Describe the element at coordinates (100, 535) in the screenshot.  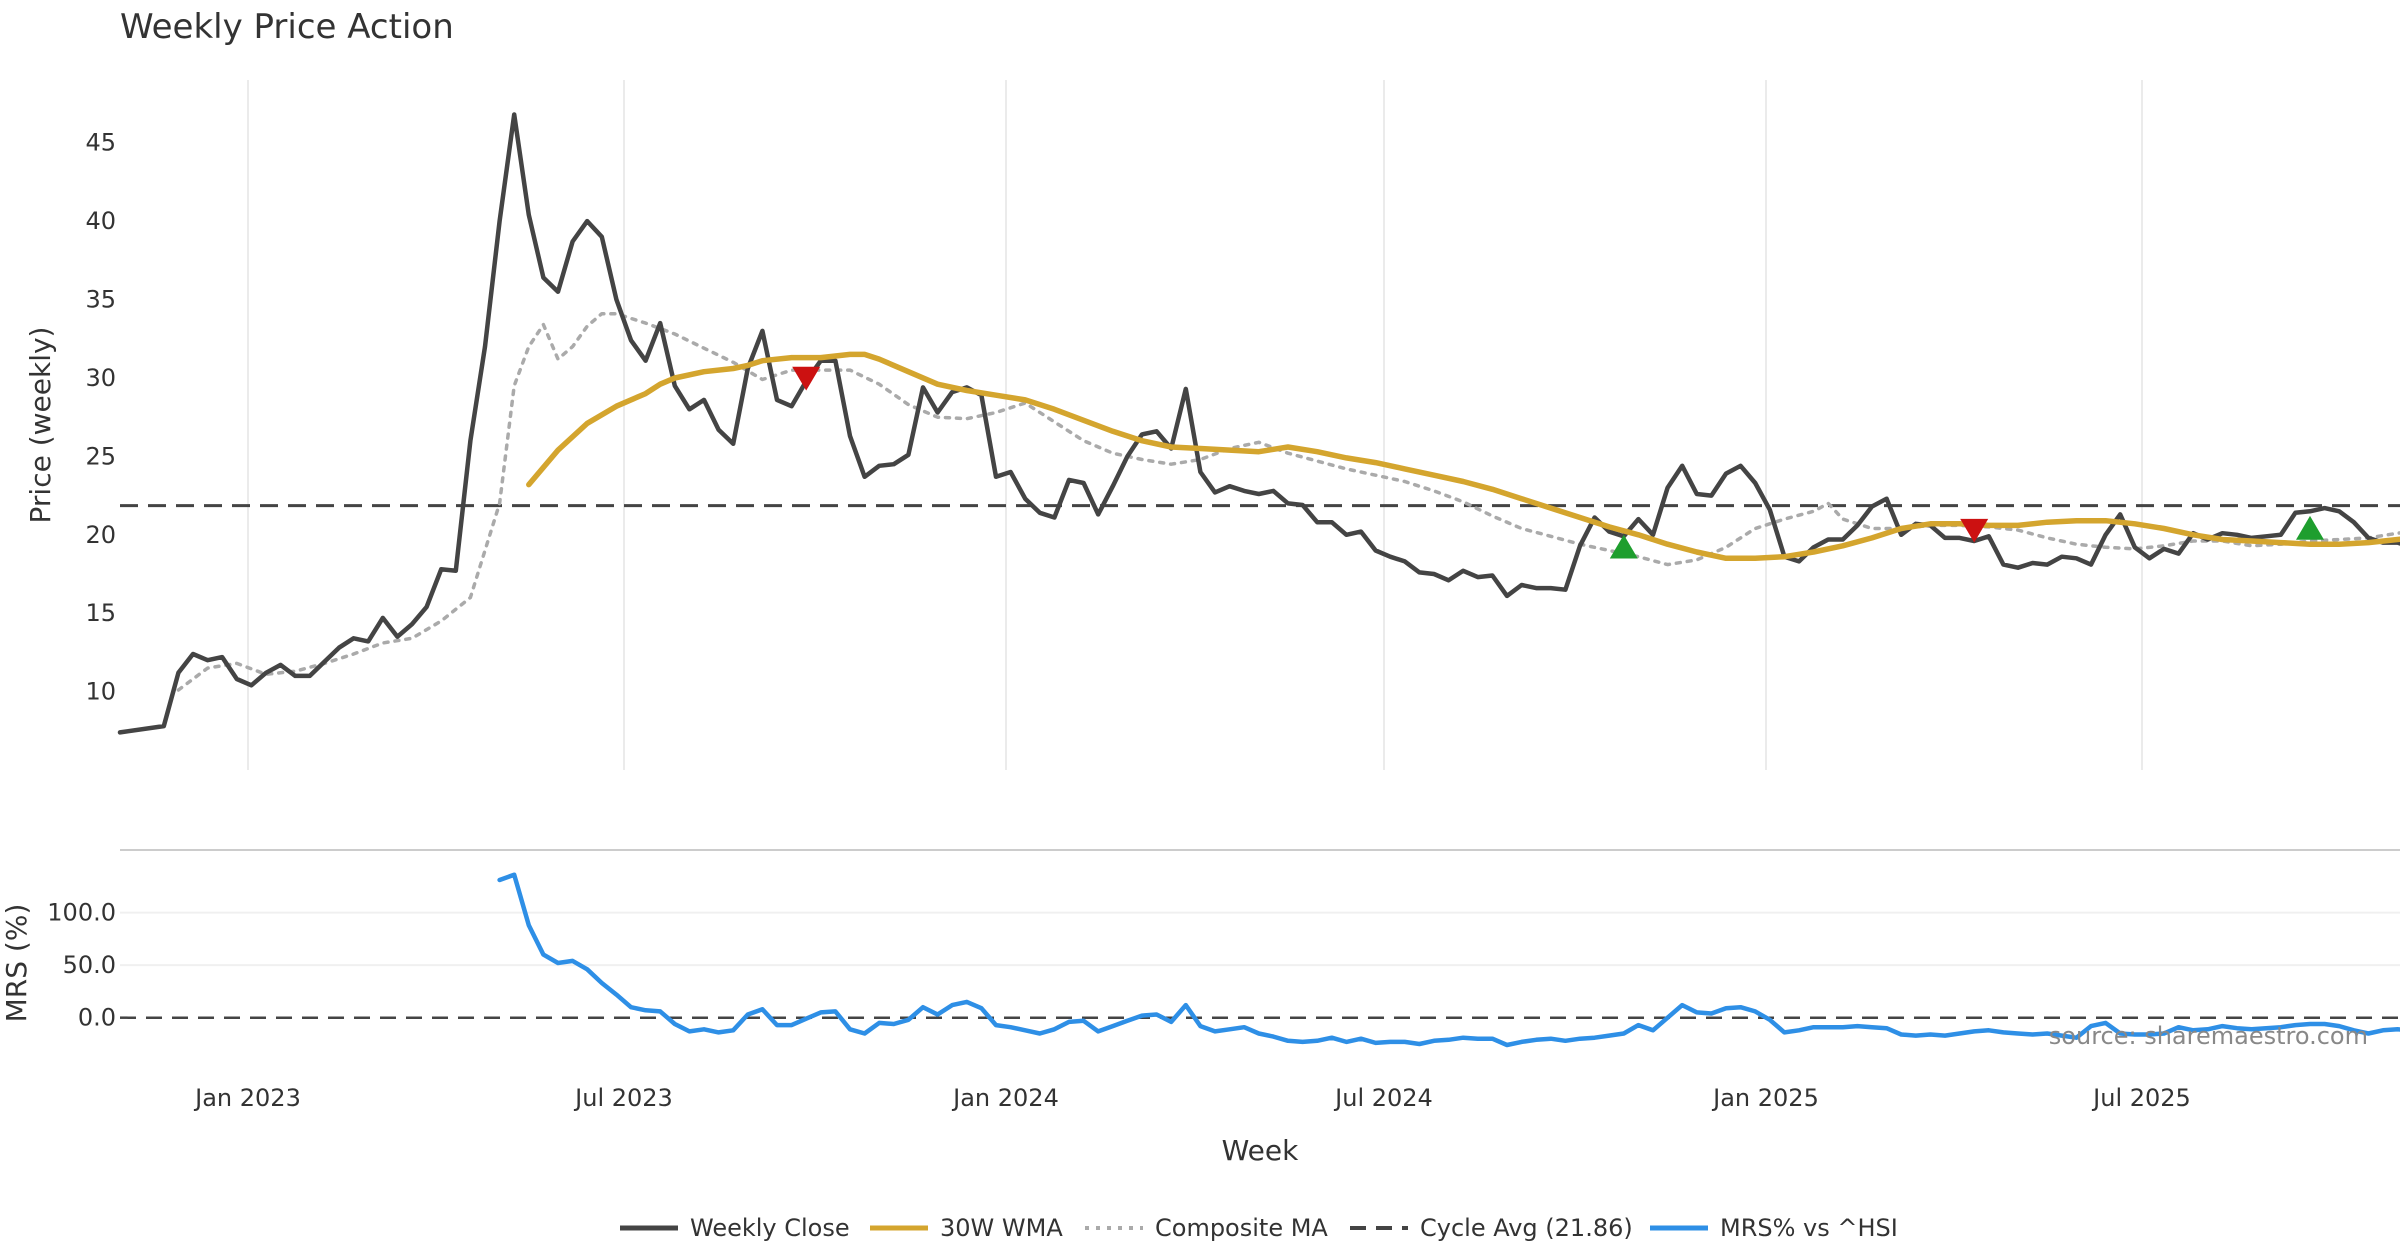
I see `price-y-tick-label: 20` at that location.